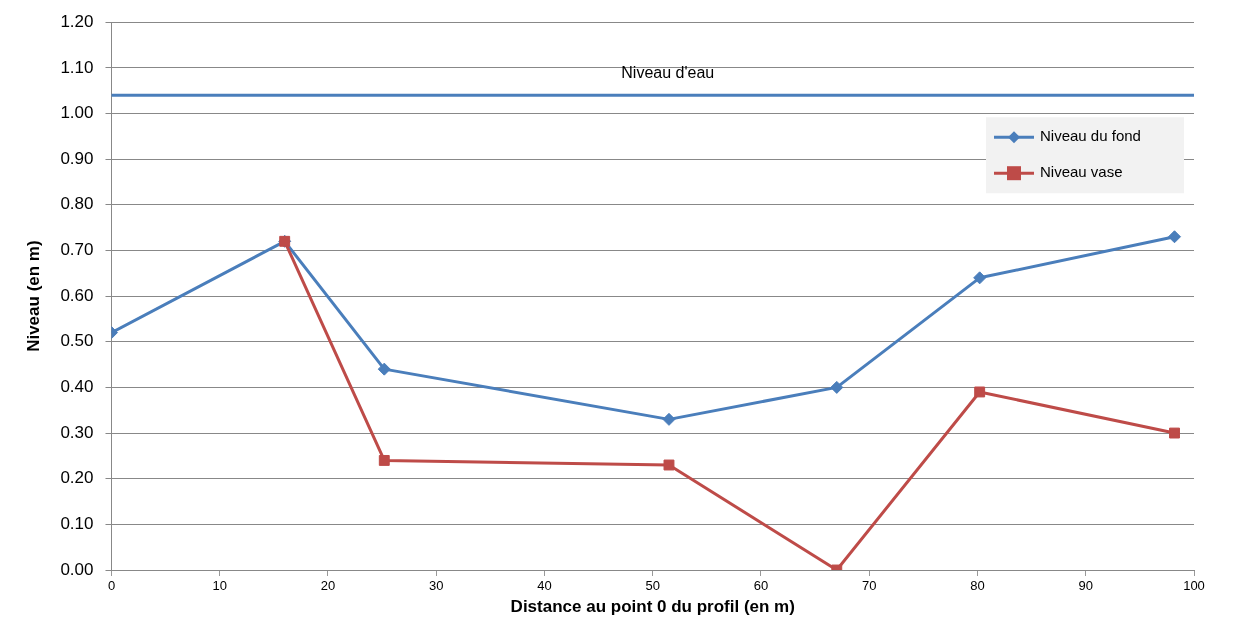  What do you see at coordinates (544, 586) in the screenshot?
I see `x-tick-label: 40` at bounding box center [544, 586].